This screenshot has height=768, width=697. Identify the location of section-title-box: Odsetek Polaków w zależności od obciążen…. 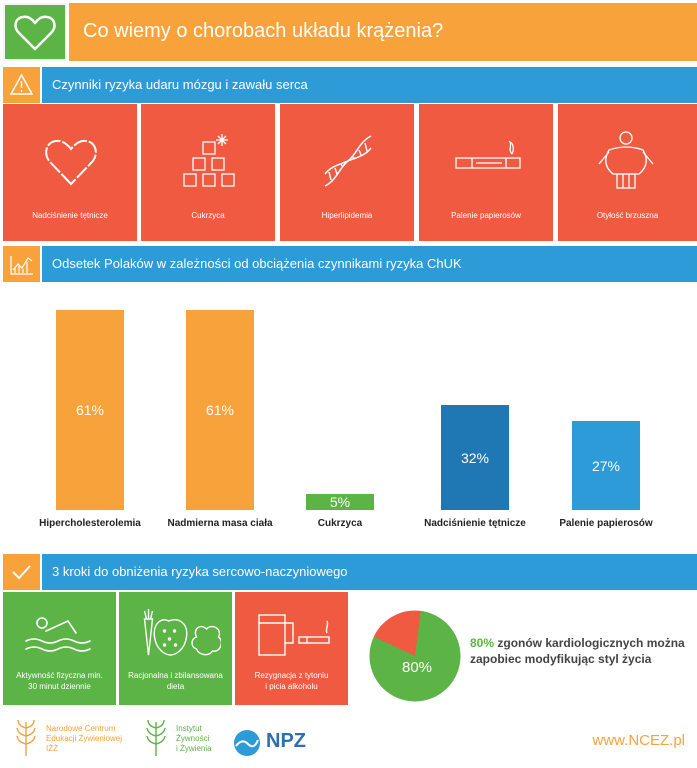
(369, 264).